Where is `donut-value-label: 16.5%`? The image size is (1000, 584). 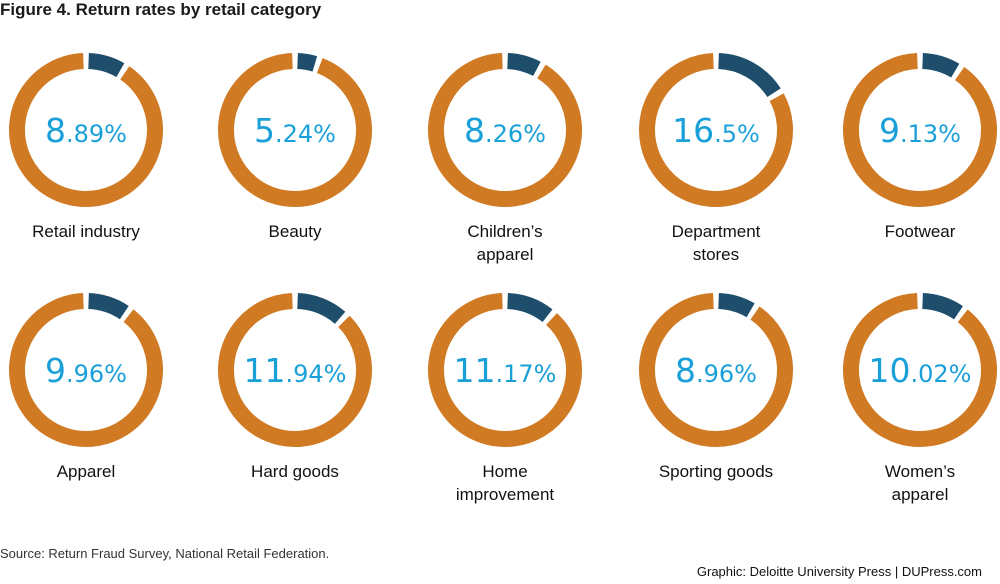 donut-value-label: 16.5% is located at coordinates (716, 130).